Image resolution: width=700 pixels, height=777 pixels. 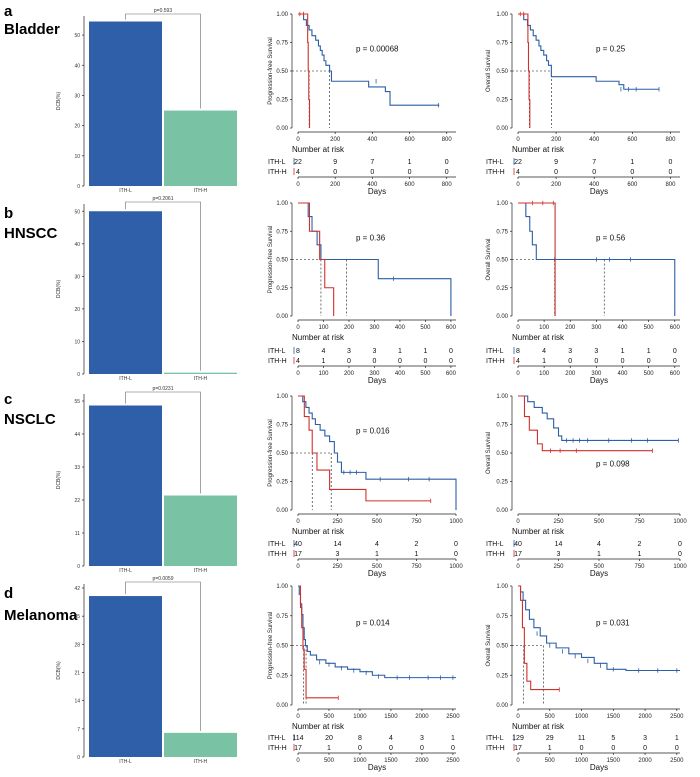 I want to click on risk-count: 14, so click(x=559, y=544).